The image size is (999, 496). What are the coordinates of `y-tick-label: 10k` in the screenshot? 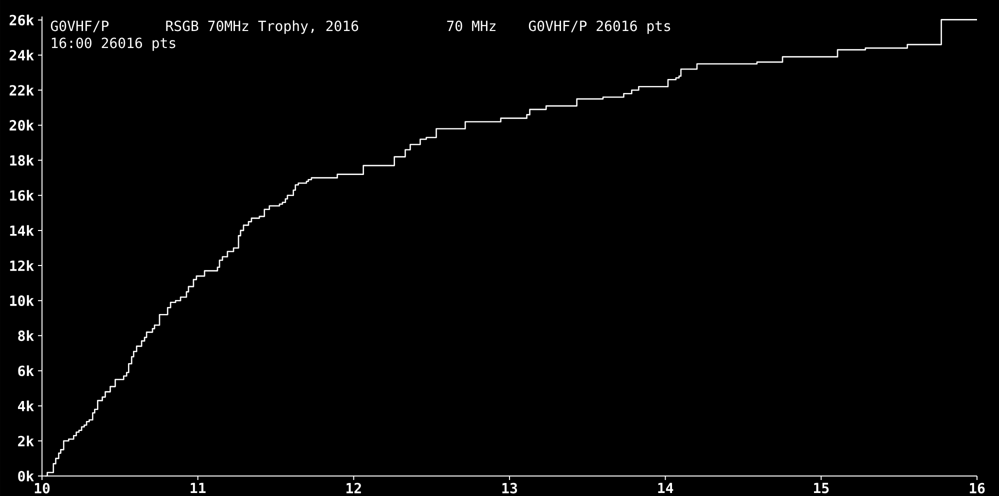 It's located at (22, 300).